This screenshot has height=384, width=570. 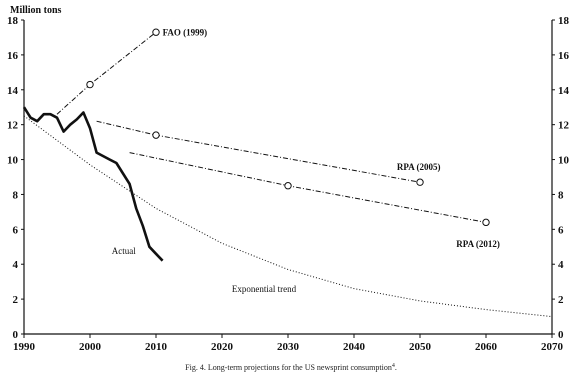 What do you see at coordinates (13, 56) in the screenshot?
I see `y-tick-label: 16` at bounding box center [13, 56].